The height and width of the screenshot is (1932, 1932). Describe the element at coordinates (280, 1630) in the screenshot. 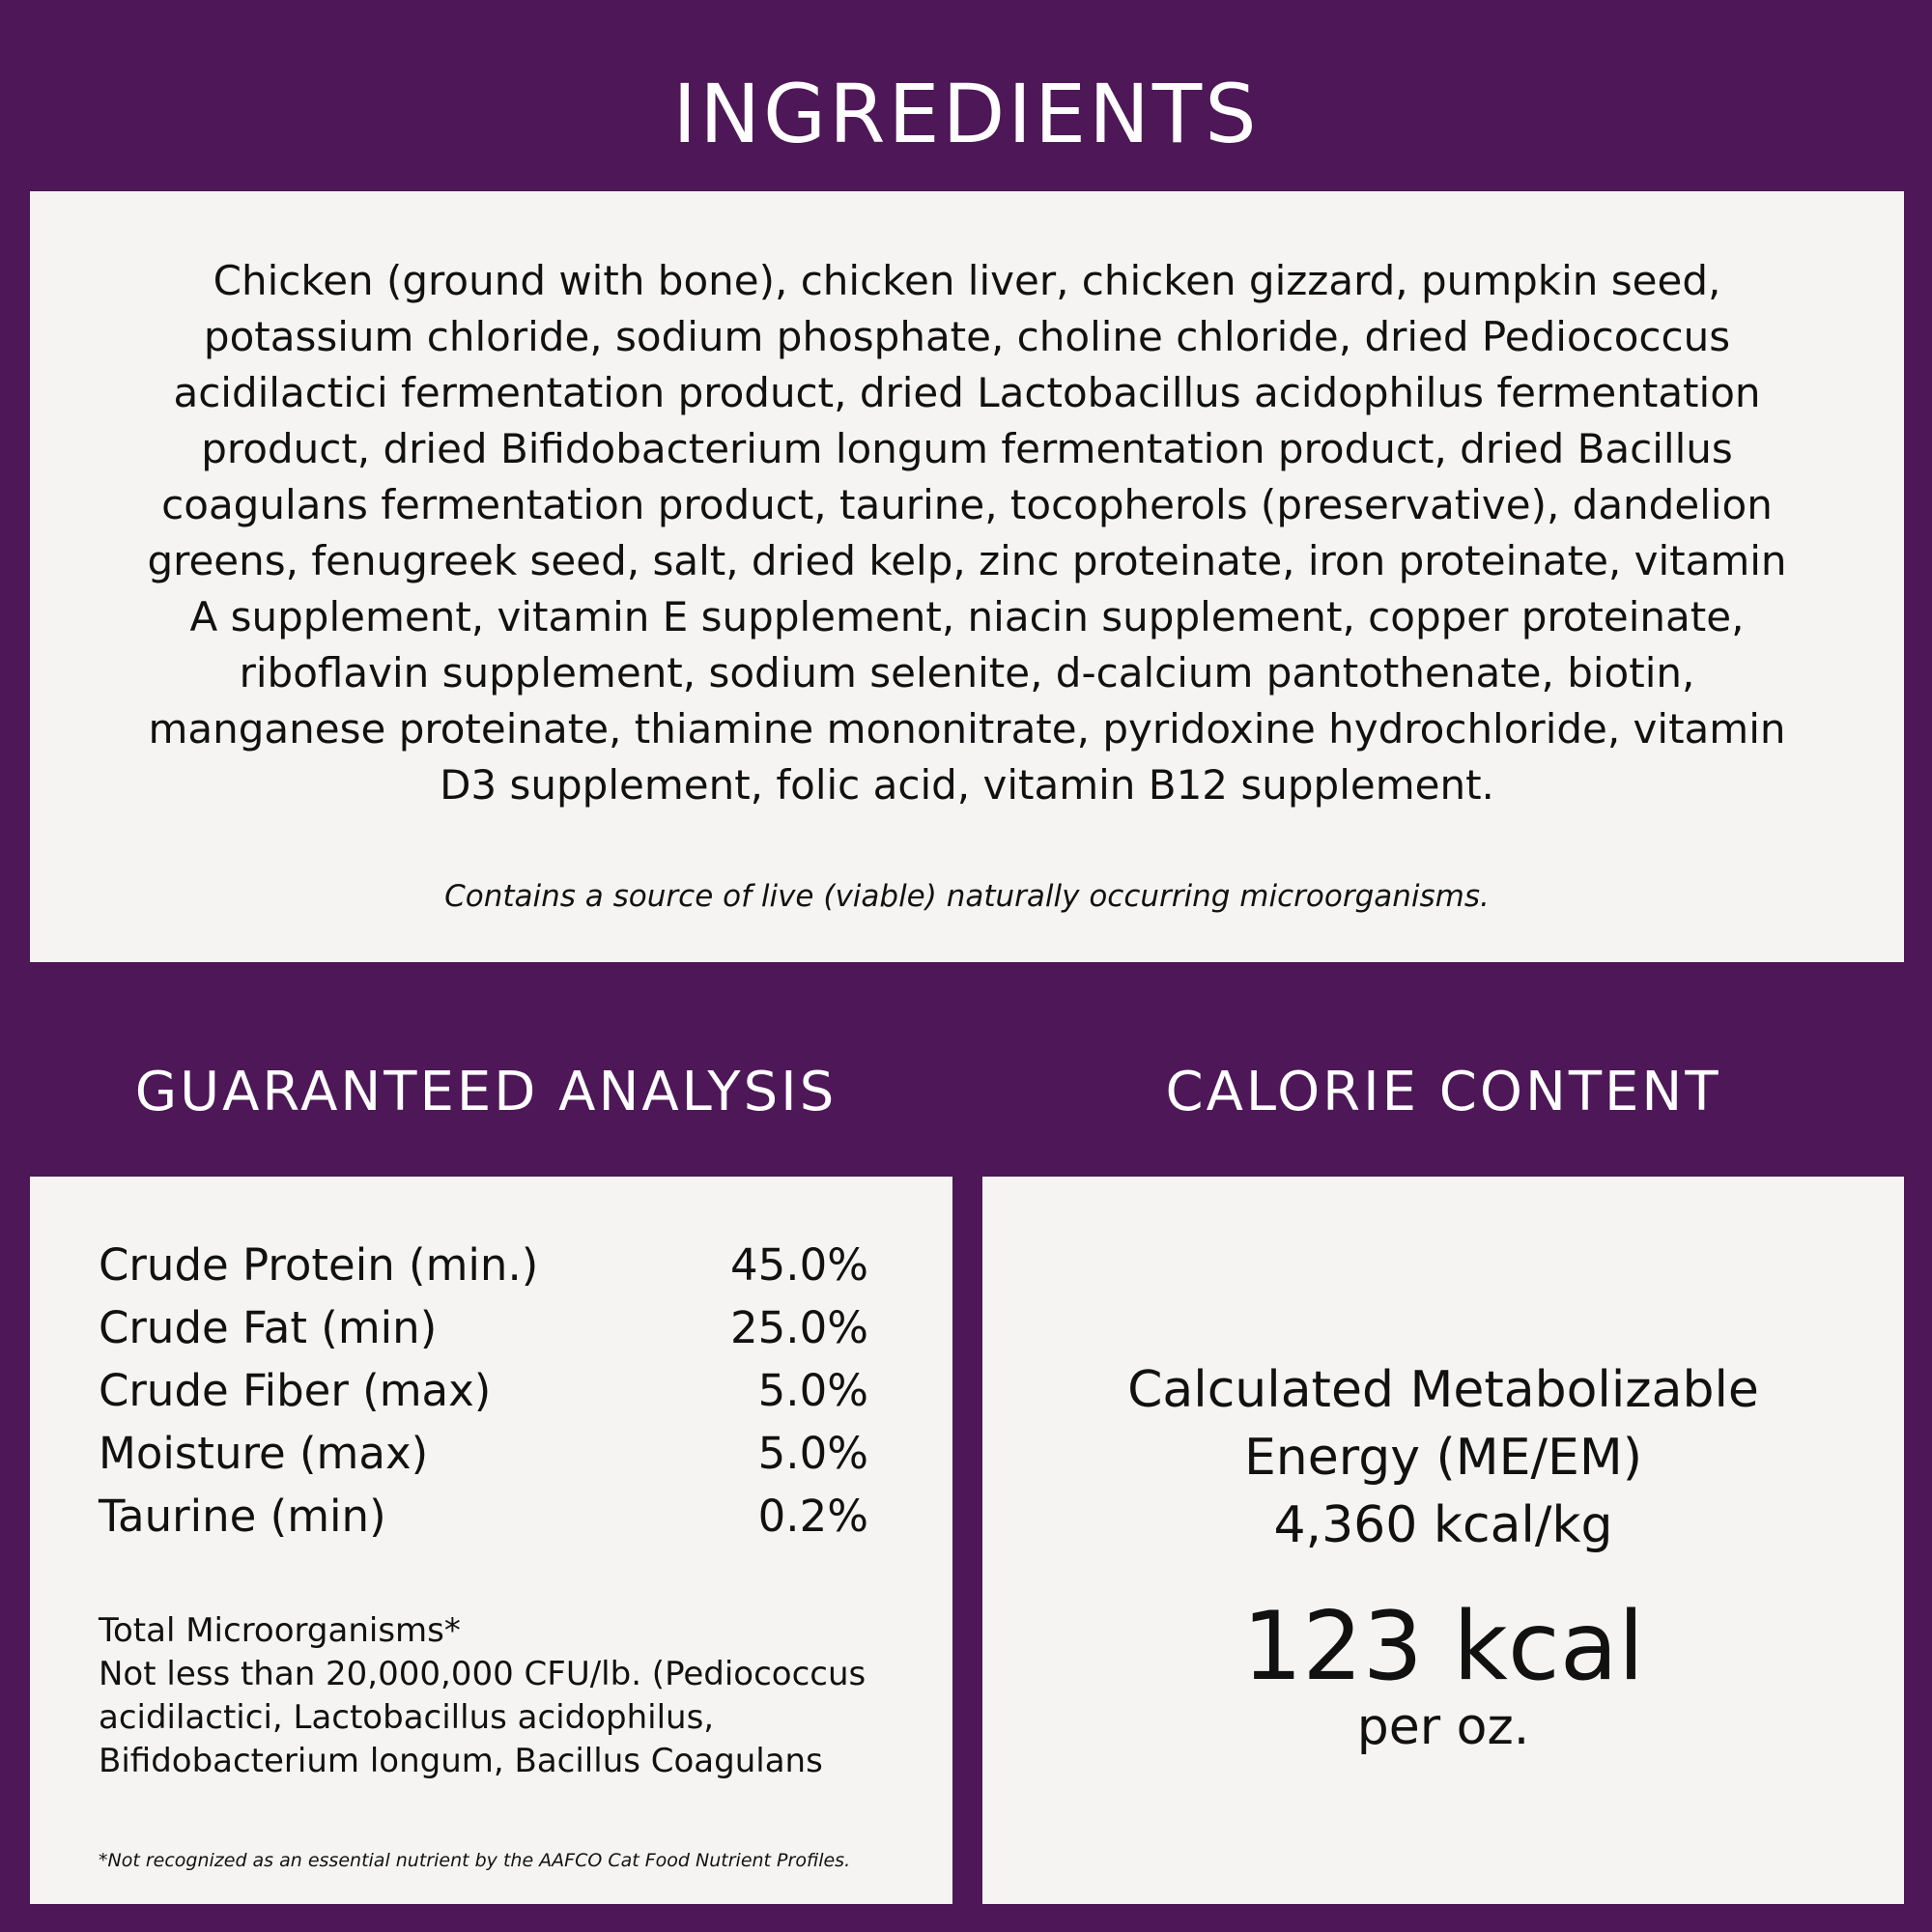

I see `microorganisms-heading: Total Microorganisms*` at that location.